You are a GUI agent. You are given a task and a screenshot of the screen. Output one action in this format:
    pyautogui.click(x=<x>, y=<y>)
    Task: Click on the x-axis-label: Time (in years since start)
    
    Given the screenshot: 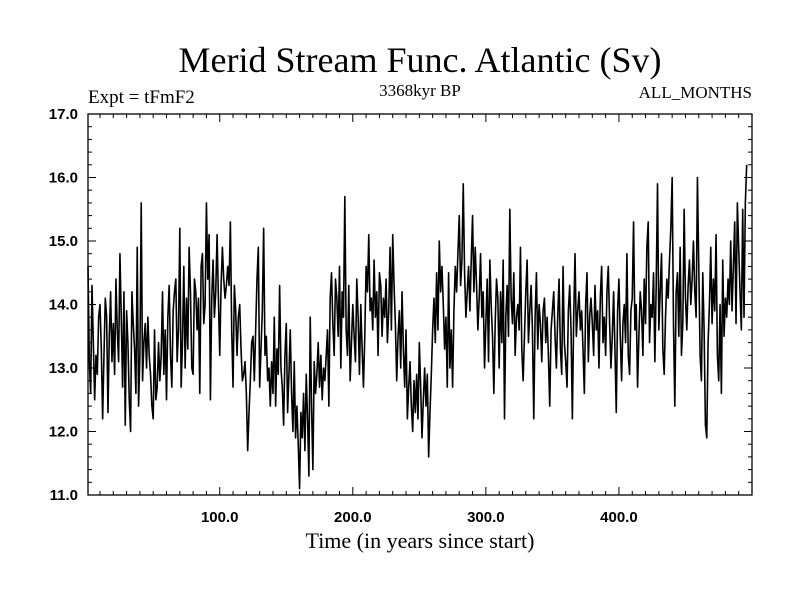 What is the action you would take?
    pyautogui.click(x=420, y=540)
    